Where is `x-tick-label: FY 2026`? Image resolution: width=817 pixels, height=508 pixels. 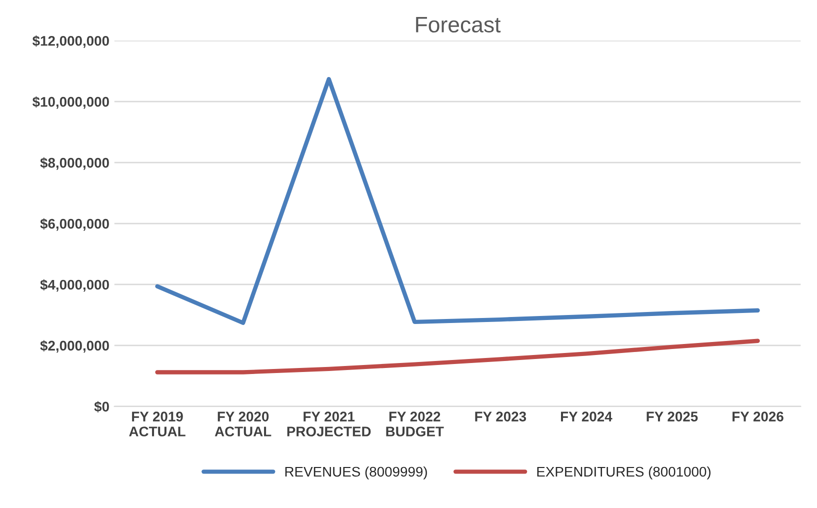
x-tick-label: FY 2026 is located at coordinates (758, 417).